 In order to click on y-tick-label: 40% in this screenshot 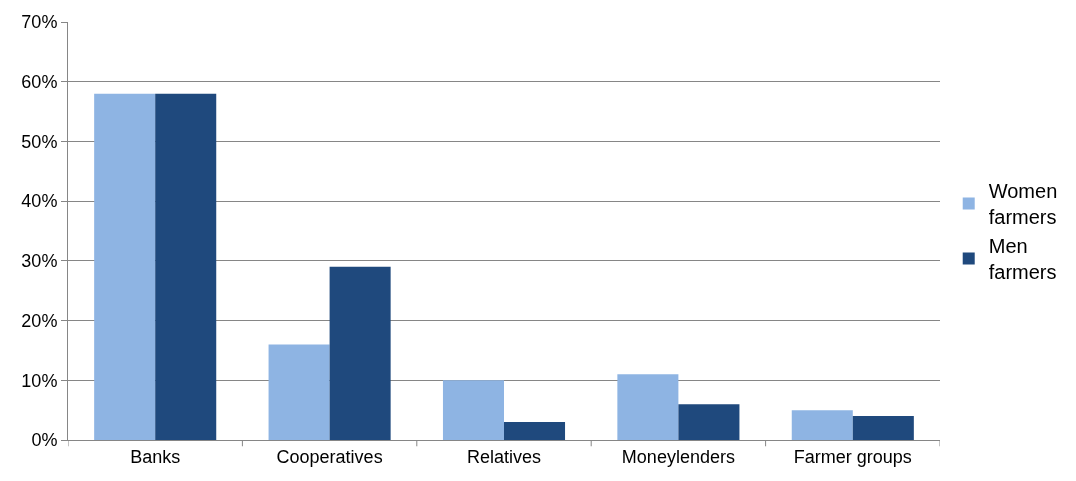, I will do `click(39, 201)`.